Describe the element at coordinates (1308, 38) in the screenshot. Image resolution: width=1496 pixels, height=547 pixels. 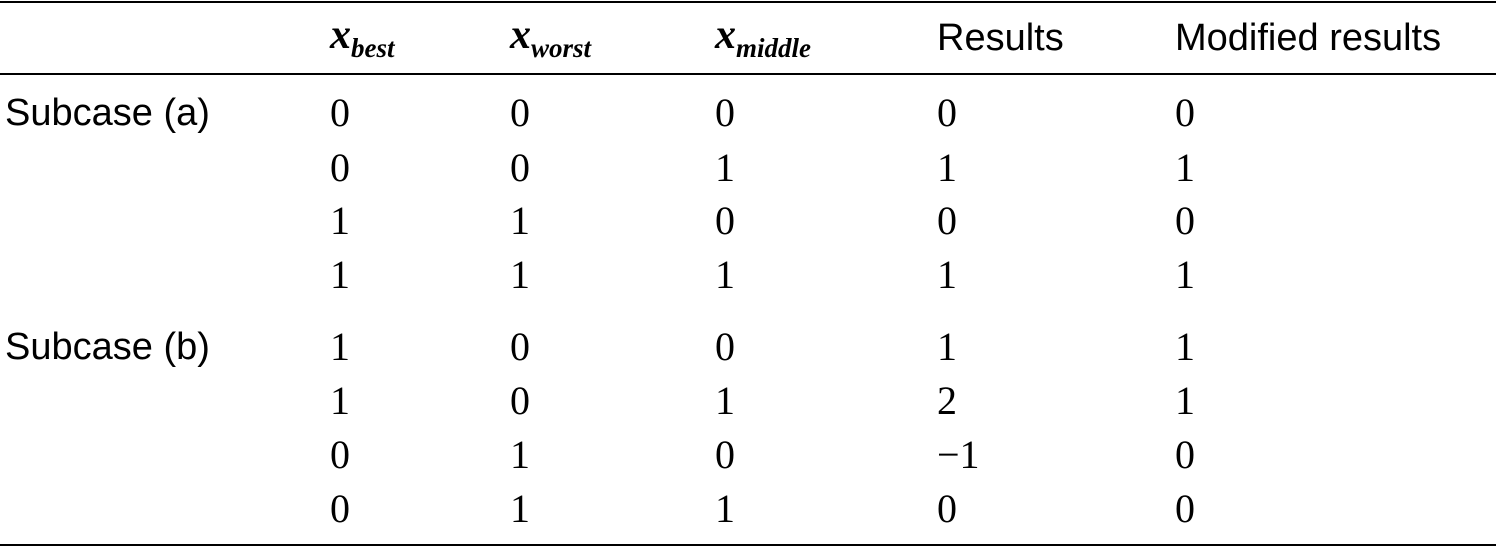
I see `column-header: Modified results` at that location.